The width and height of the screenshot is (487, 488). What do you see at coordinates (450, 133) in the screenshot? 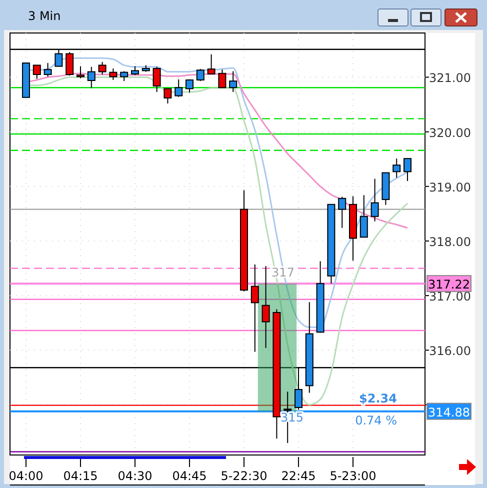
I see `y-tick-label: 320.00` at bounding box center [450, 133].